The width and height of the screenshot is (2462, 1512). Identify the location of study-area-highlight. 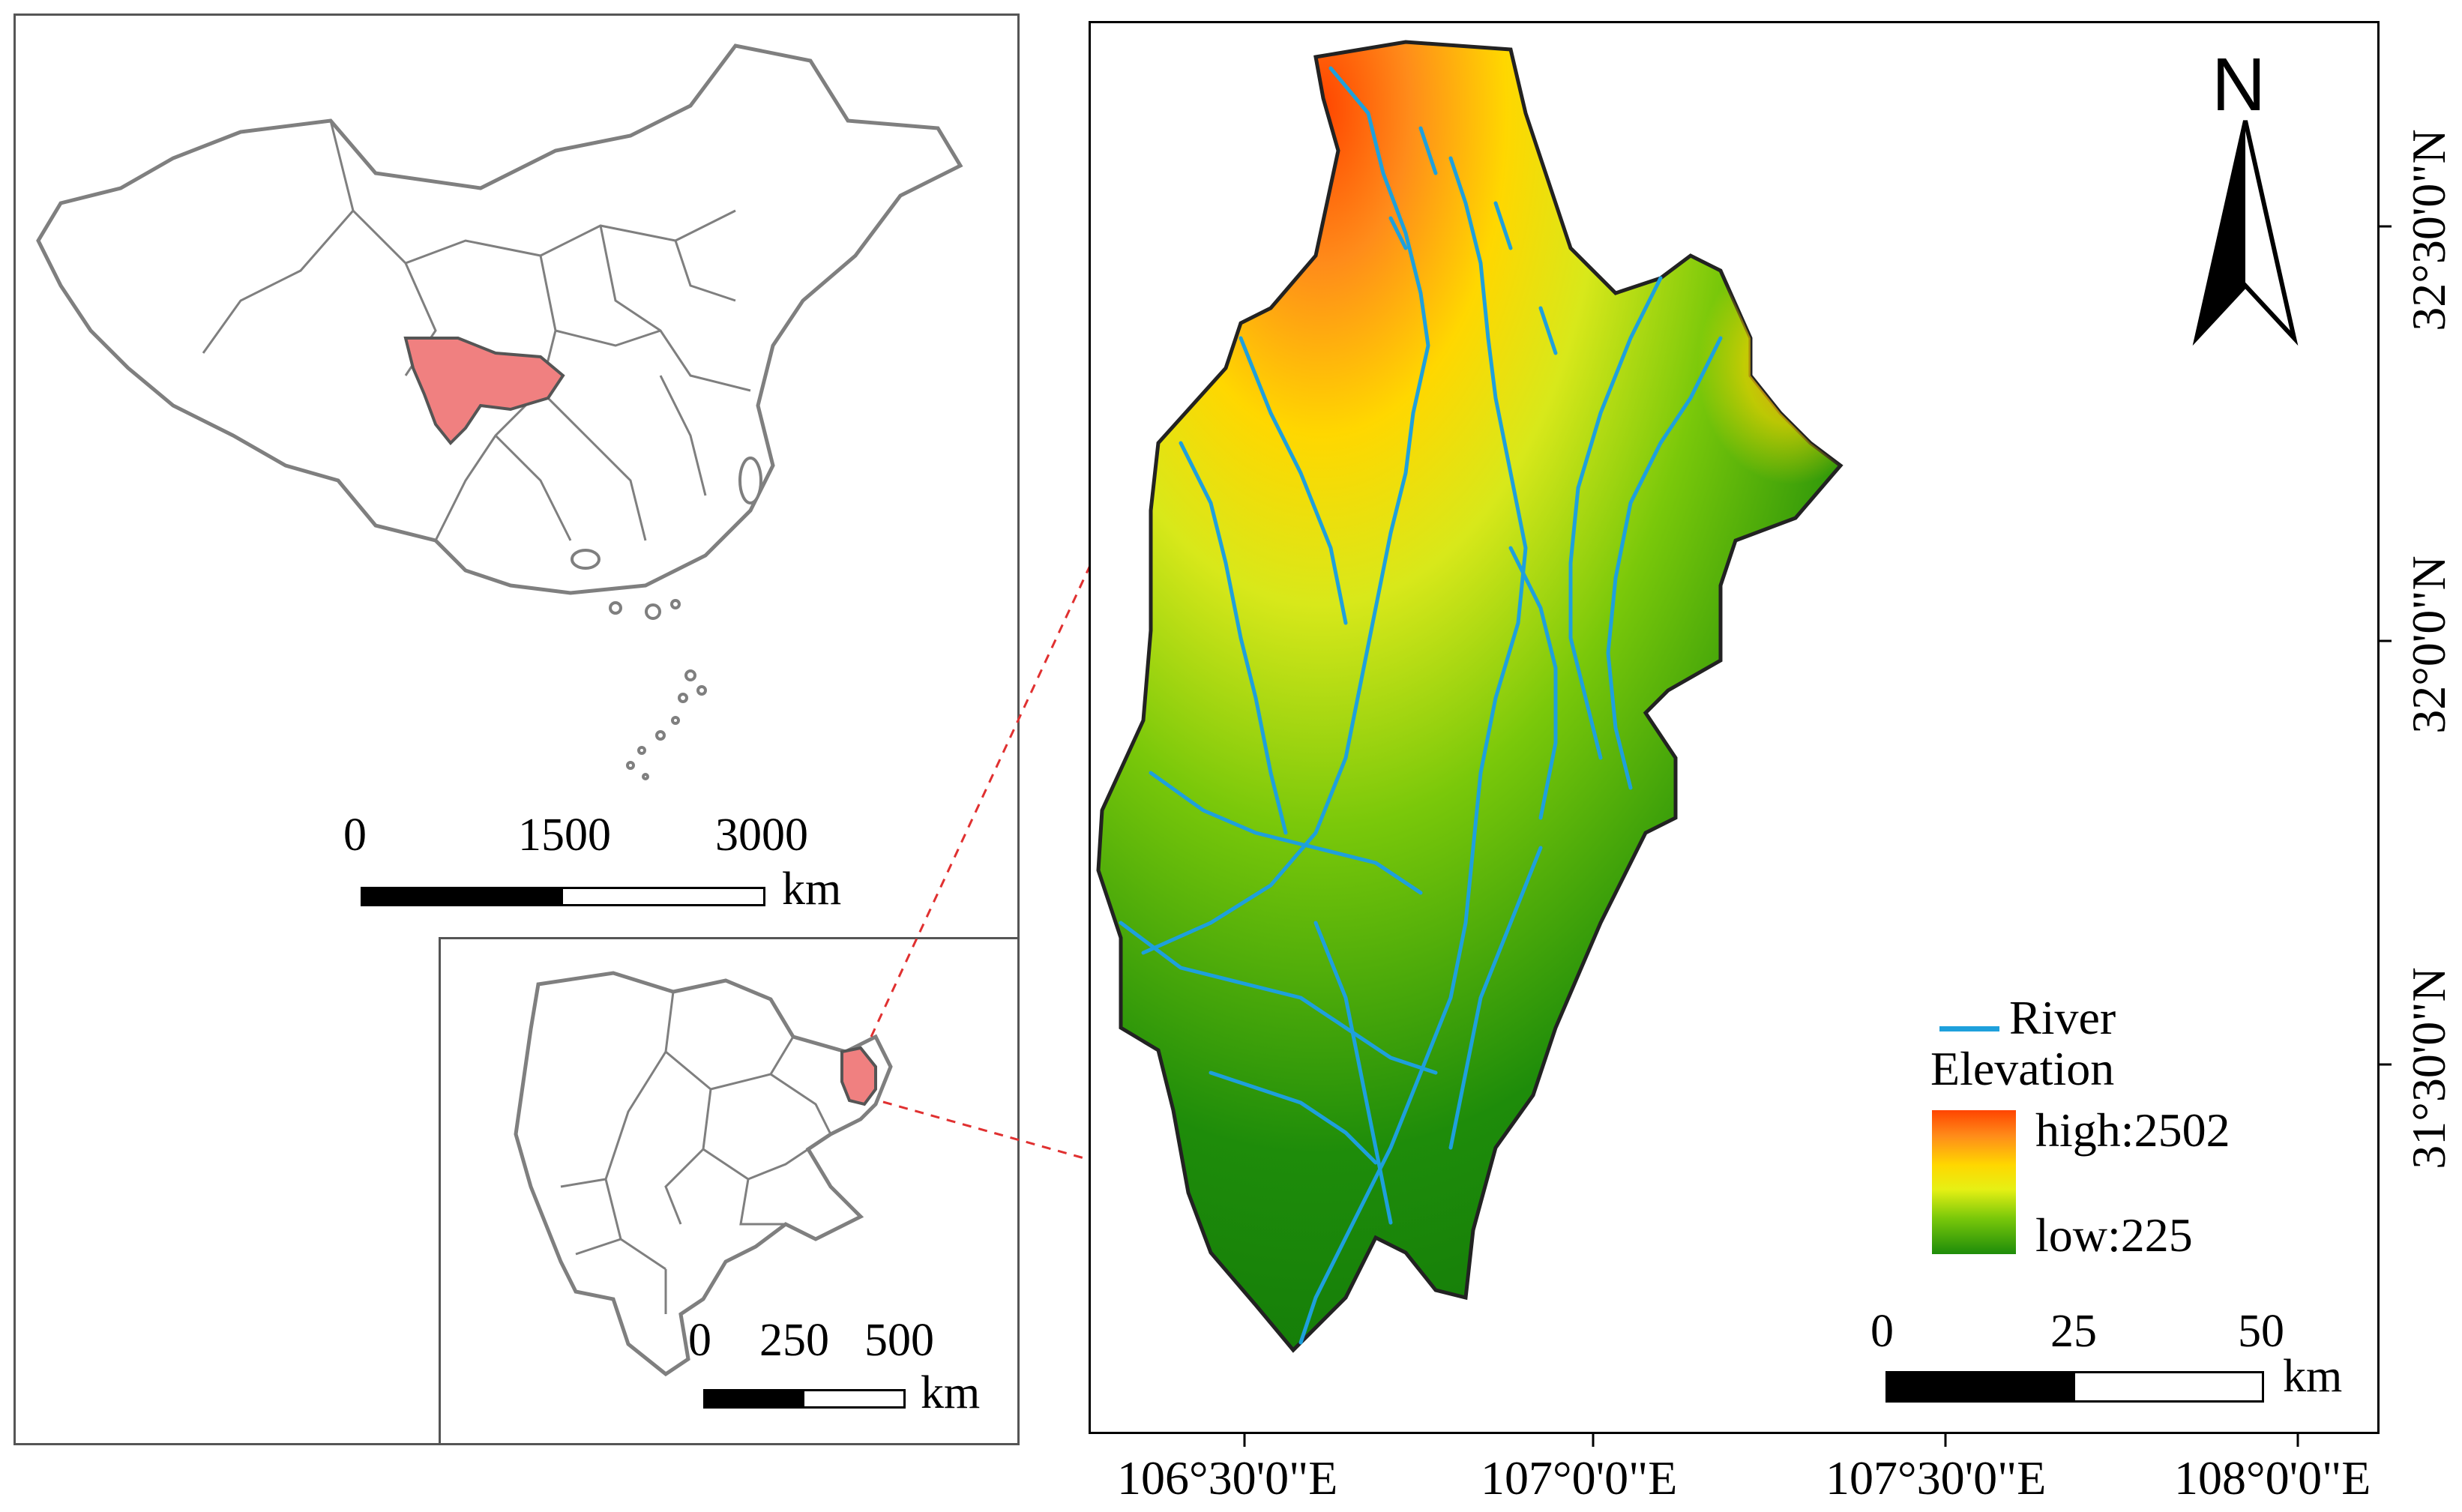
(858, 1076).